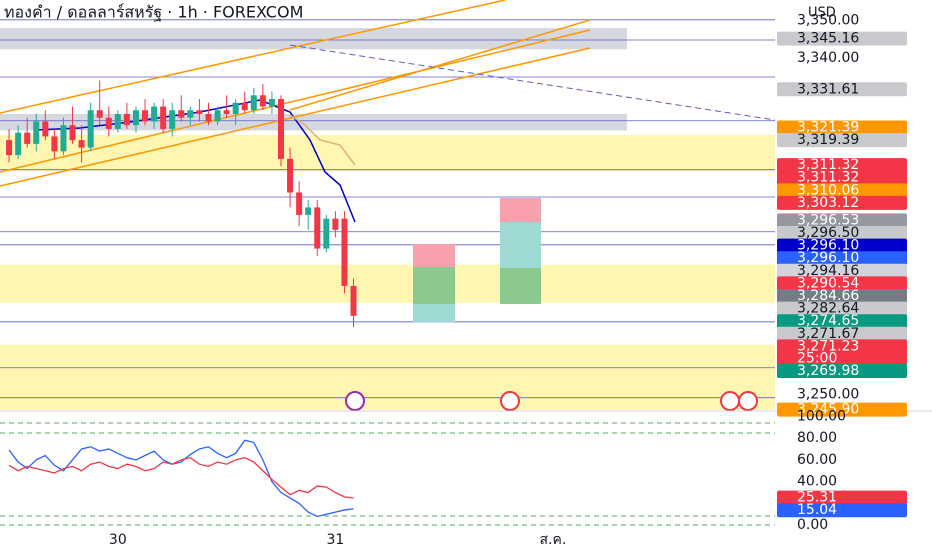 The height and width of the screenshot is (550, 932). Describe the element at coordinates (822, 13) in the screenshot. I see `currency-label: USD` at that location.